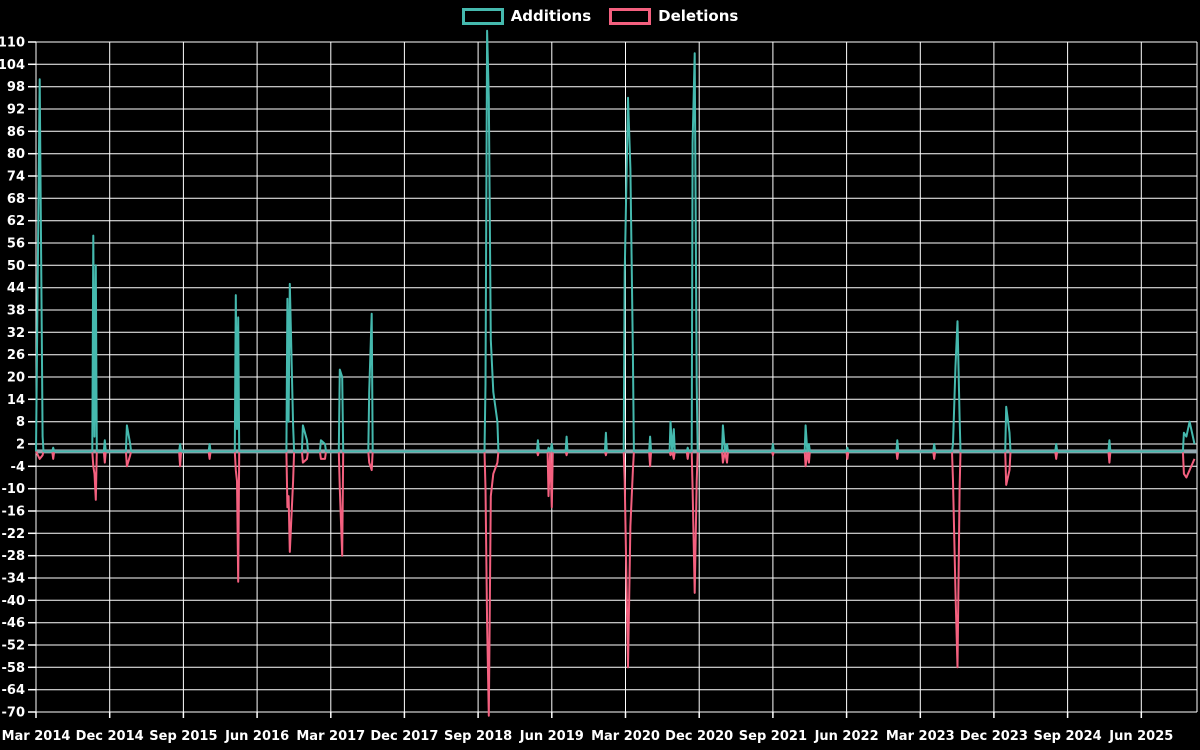 This screenshot has height=750, width=1200. Describe the element at coordinates (12, 43) in the screenshot. I see `y-tick-label: 110` at that location.